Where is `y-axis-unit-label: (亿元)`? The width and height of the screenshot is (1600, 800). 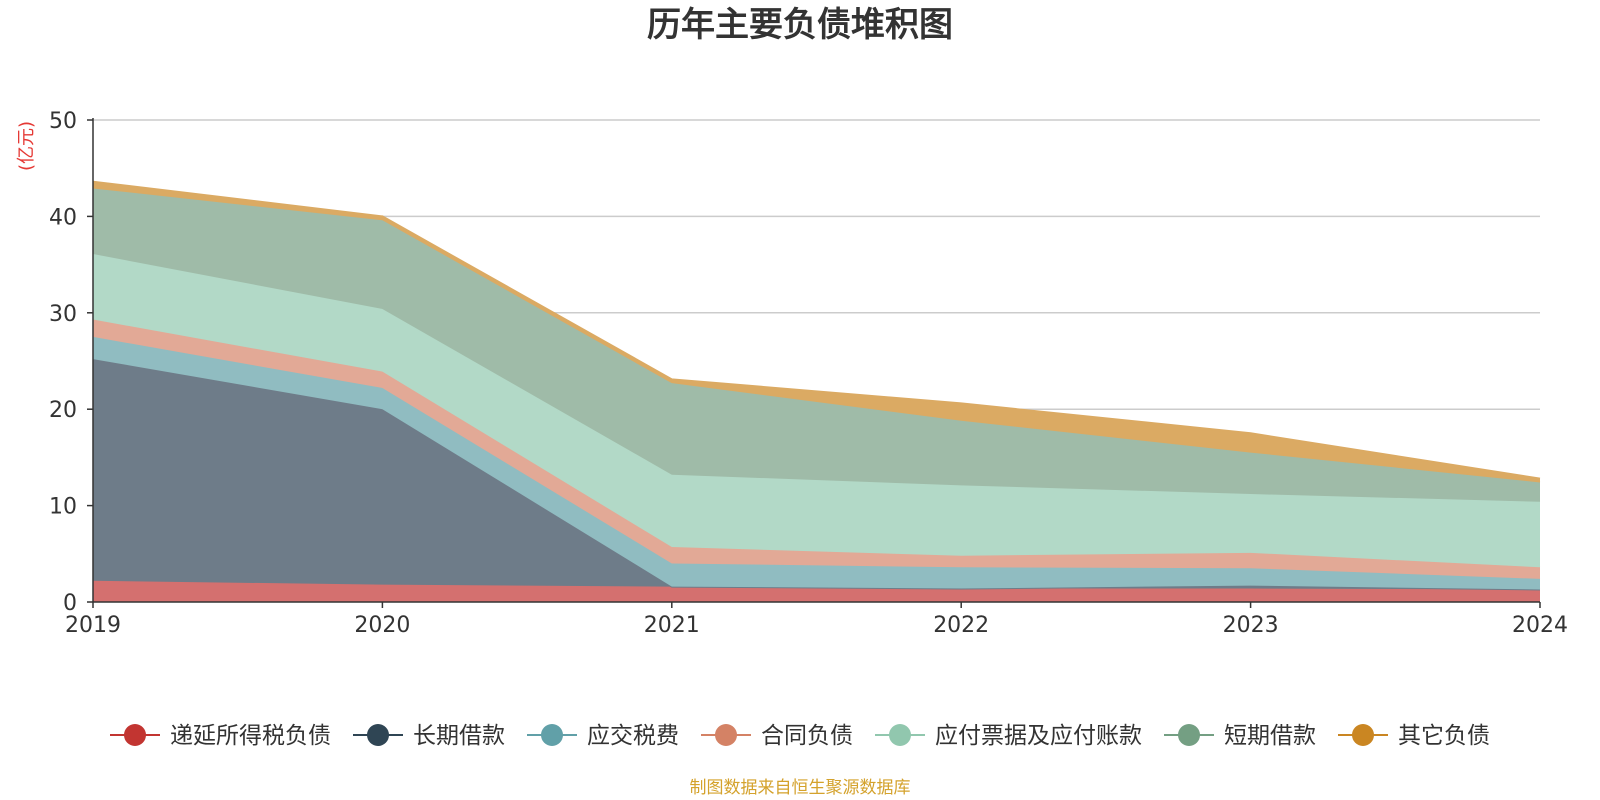
y-axis-unit-label: (亿元) is located at coordinates (26, 146).